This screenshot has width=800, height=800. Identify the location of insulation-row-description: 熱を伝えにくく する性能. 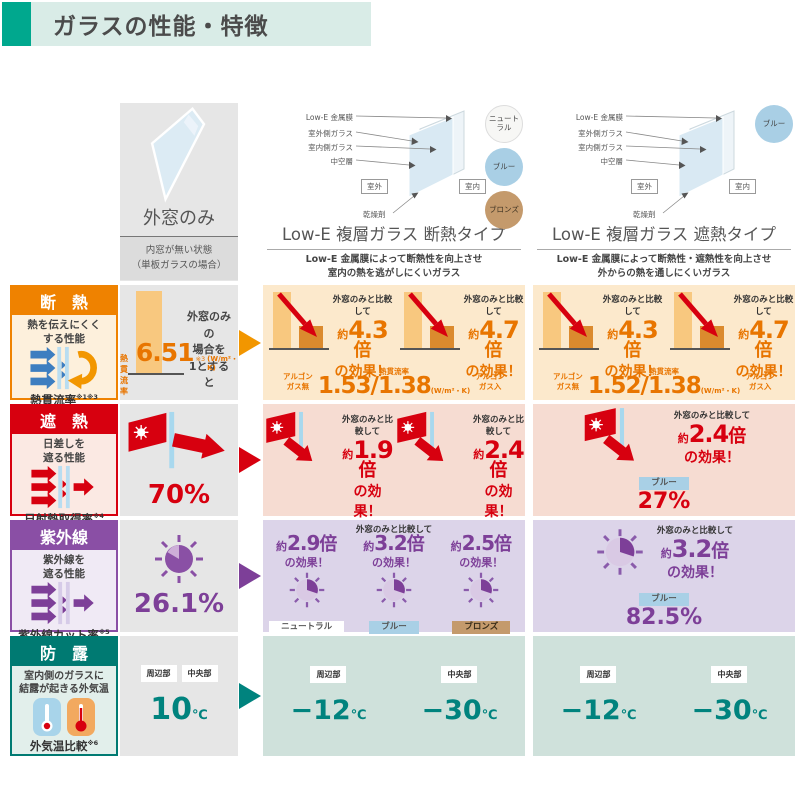
(64, 332).